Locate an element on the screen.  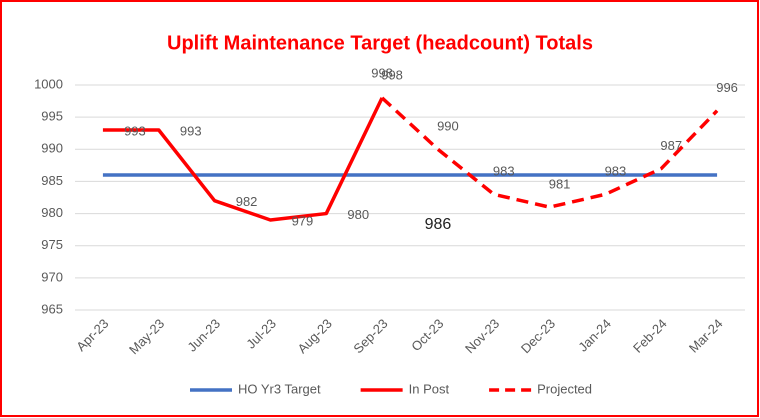
data-label: 990 is located at coordinates (448, 126).